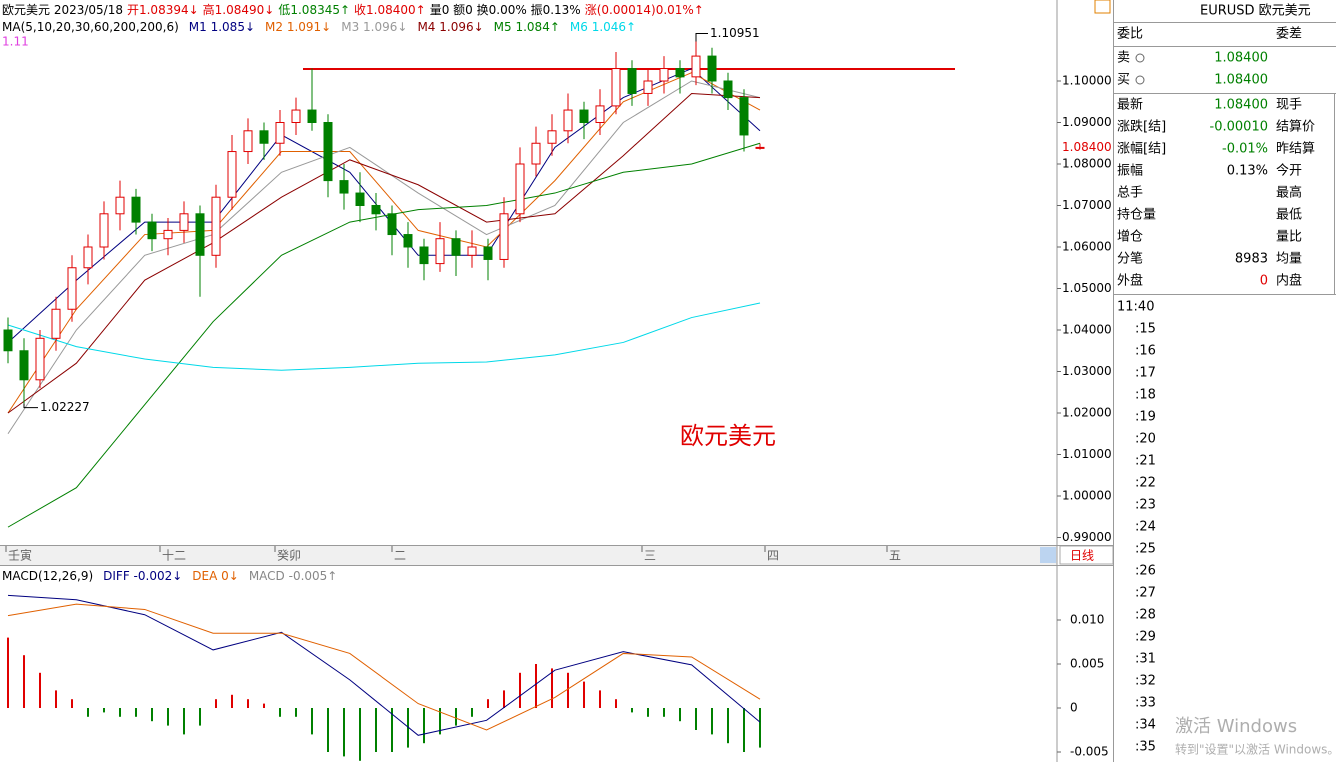  What do you see at coordinates (174, 556) in the screenshot?
I see `time-label: 十二` at bounding box center [174, 556].